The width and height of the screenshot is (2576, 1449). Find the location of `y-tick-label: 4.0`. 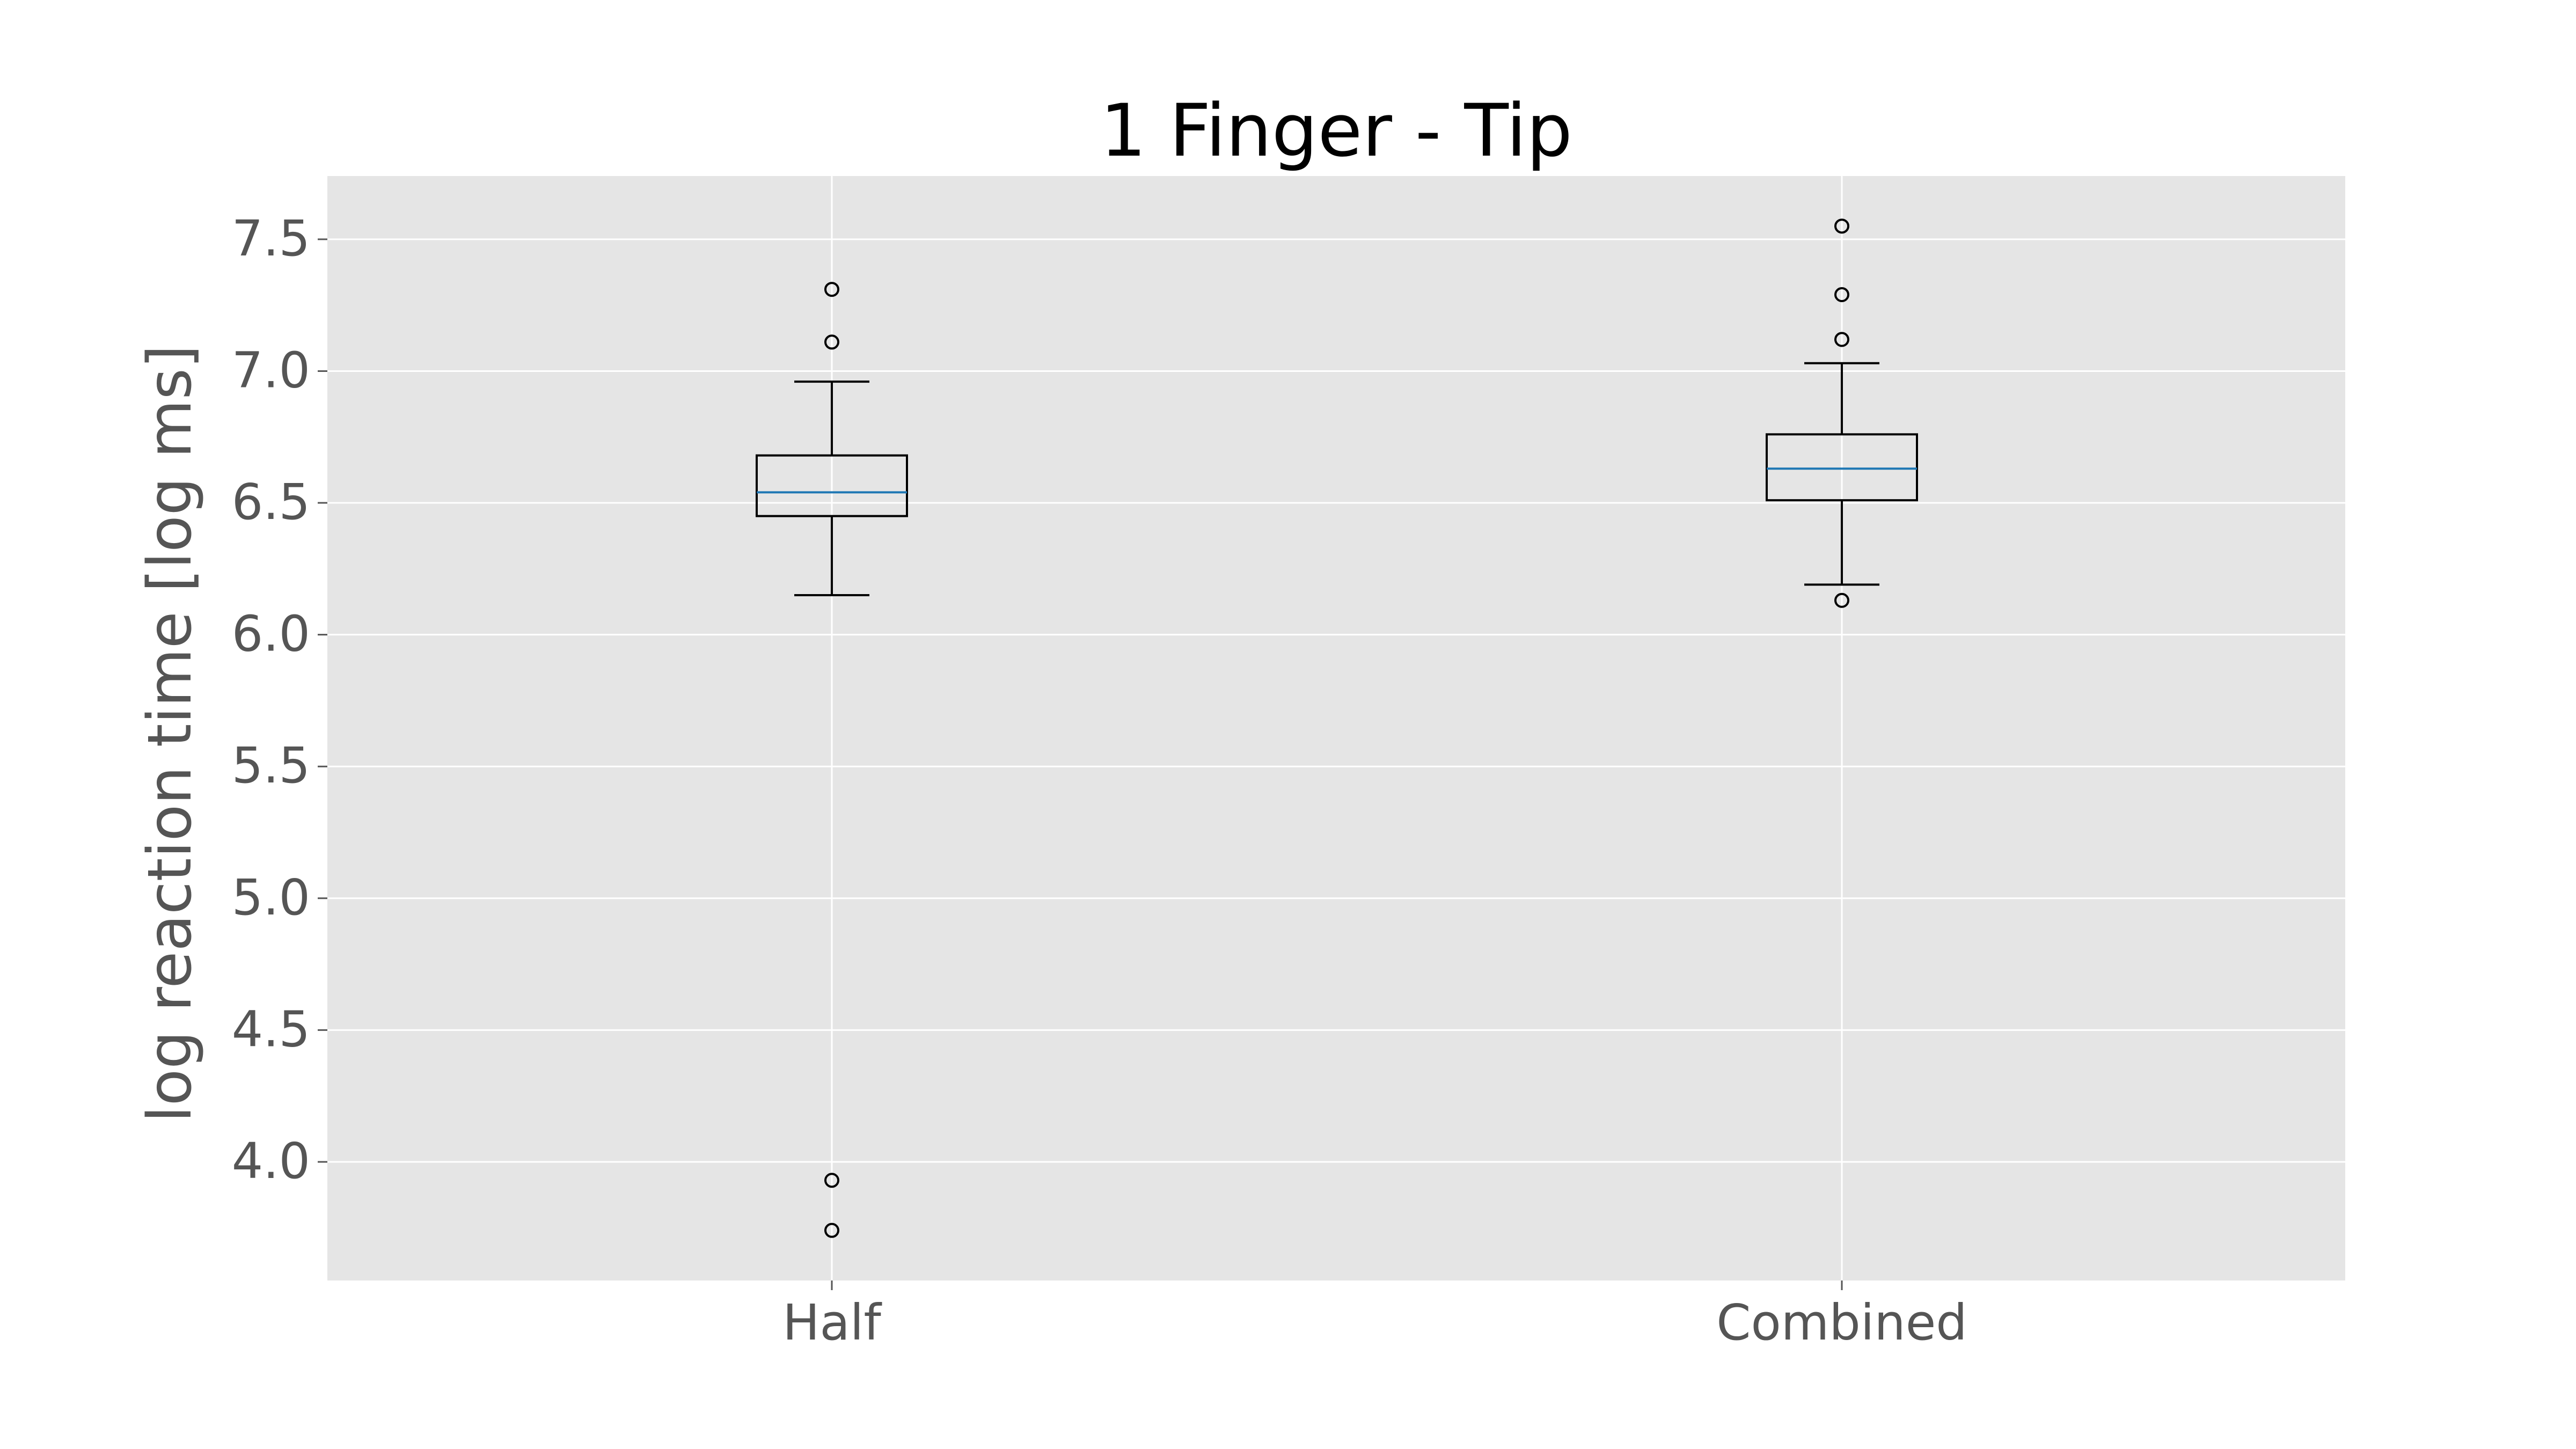

y-tick-label: 4.0 is located at coordinates (271, 1161).